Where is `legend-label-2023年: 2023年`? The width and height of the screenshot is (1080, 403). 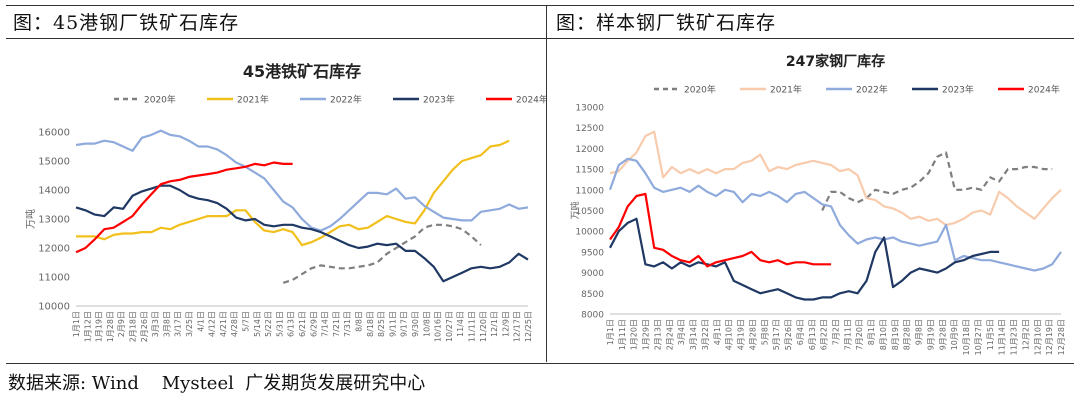
legend-label-2023年: 2023年 is located at coordinates (958, 90).